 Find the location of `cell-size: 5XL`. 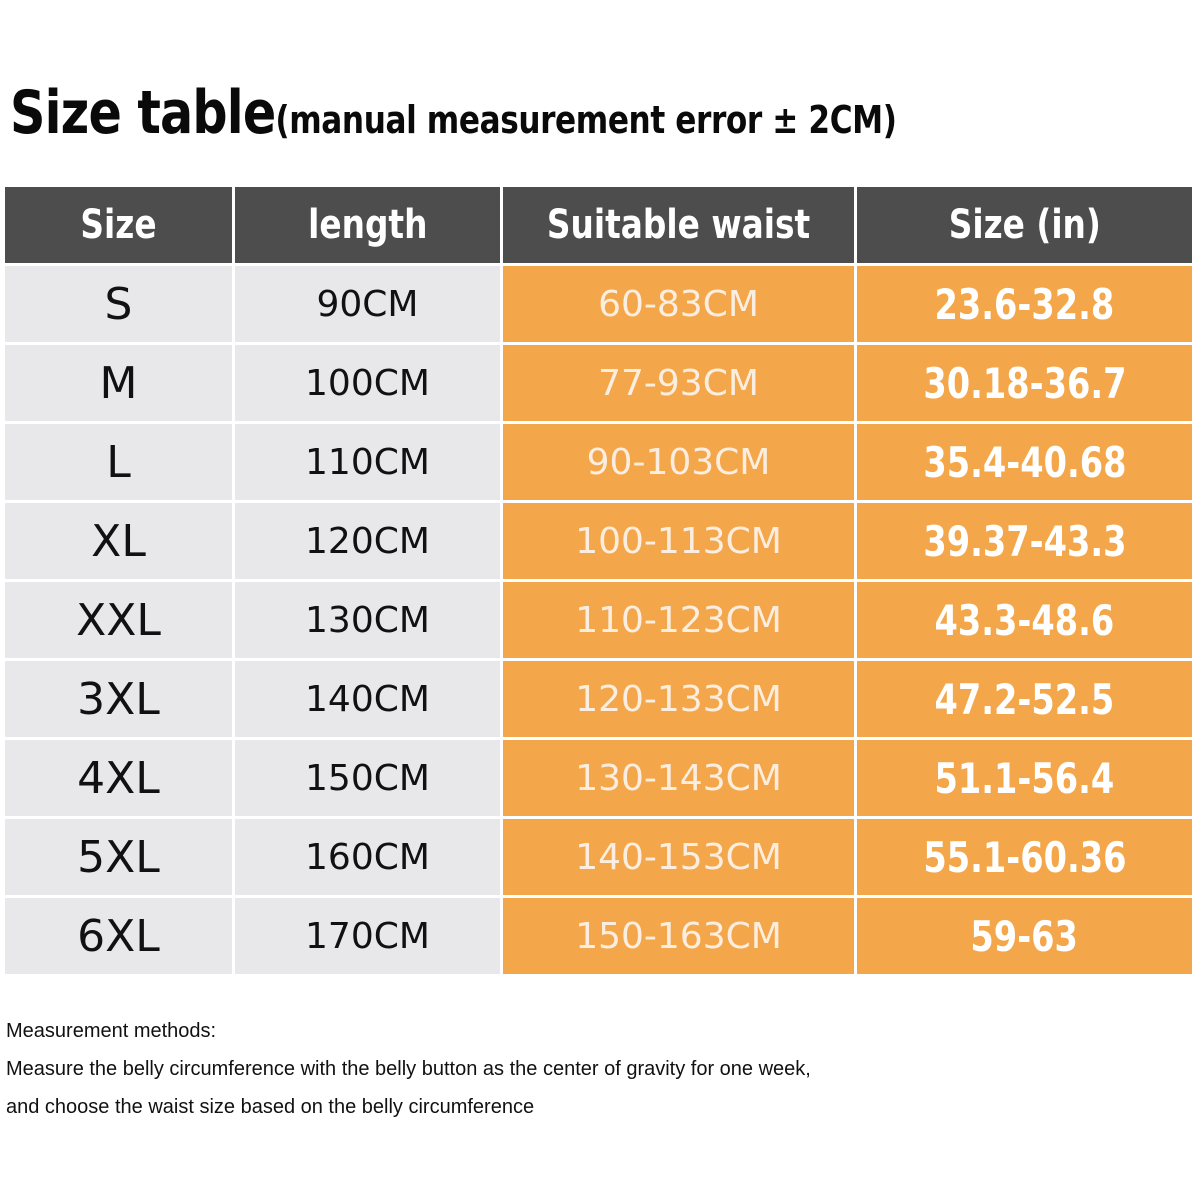

cell-size: 5XL is located at coordinates (120, 855).